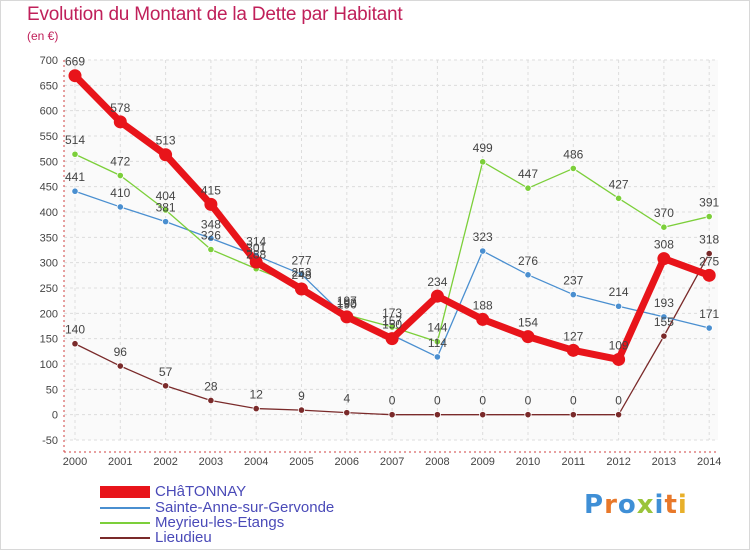  What do you see at coordinates (120, 108) in the screenshot?
I see `data-label-chatonnay: 578` at bounding box center [120, 108].